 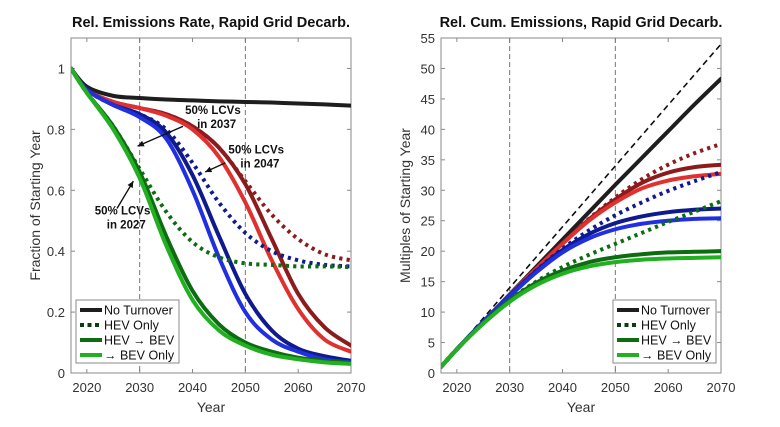 What do you see at coordinates (431, 343) in the screenshot?
I see `y-tick-label: 5` at bounding box center [431, 343].